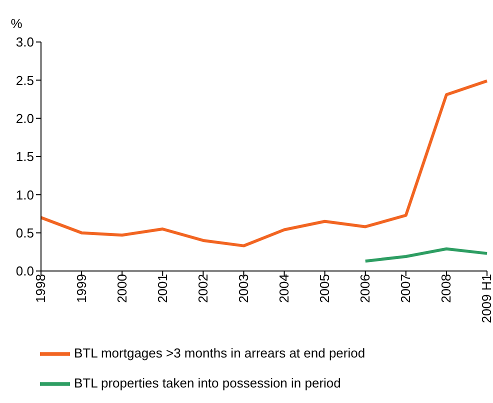 This screenshot has height=403, width=493. Describe the element at coordinates (406, 288) in the screenshot. I see `x-tick-label: 2007` at that location.